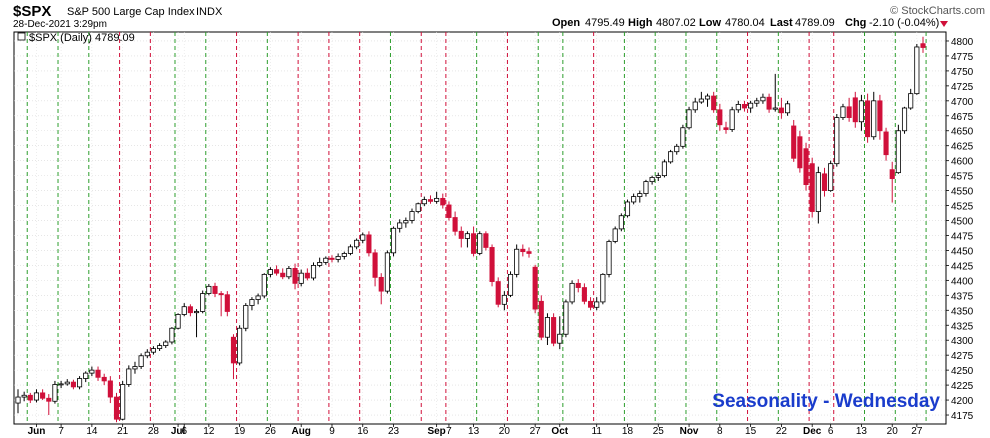 This screenshot has height=438, width=990. What do you see at coordinates (917, 431) in the screenshot?
I see `x-tick-label: 27` at bounding box center [917, 431].